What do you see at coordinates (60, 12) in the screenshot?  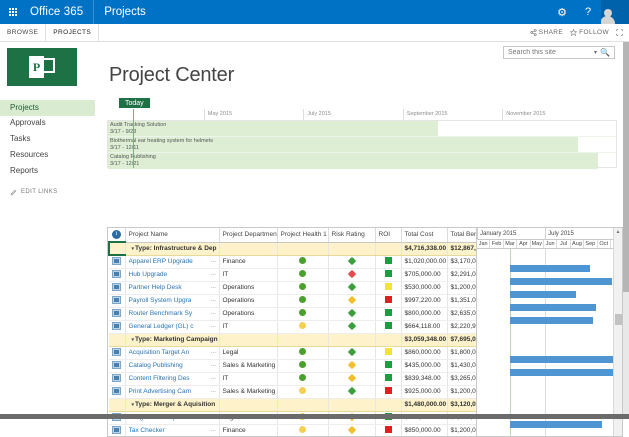 I see `office365-brand: Office 365` at bounding box center [60, 12].